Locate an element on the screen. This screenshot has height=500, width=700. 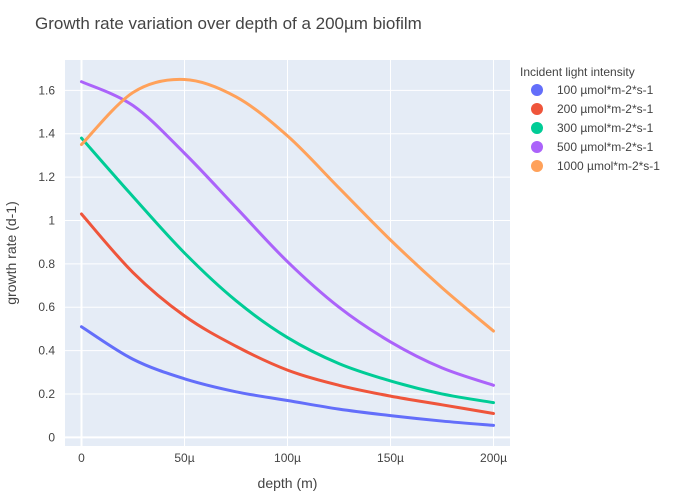
legend-item-label: 100 µmol*m-2*s-1 is located at coordinates (605, 90).